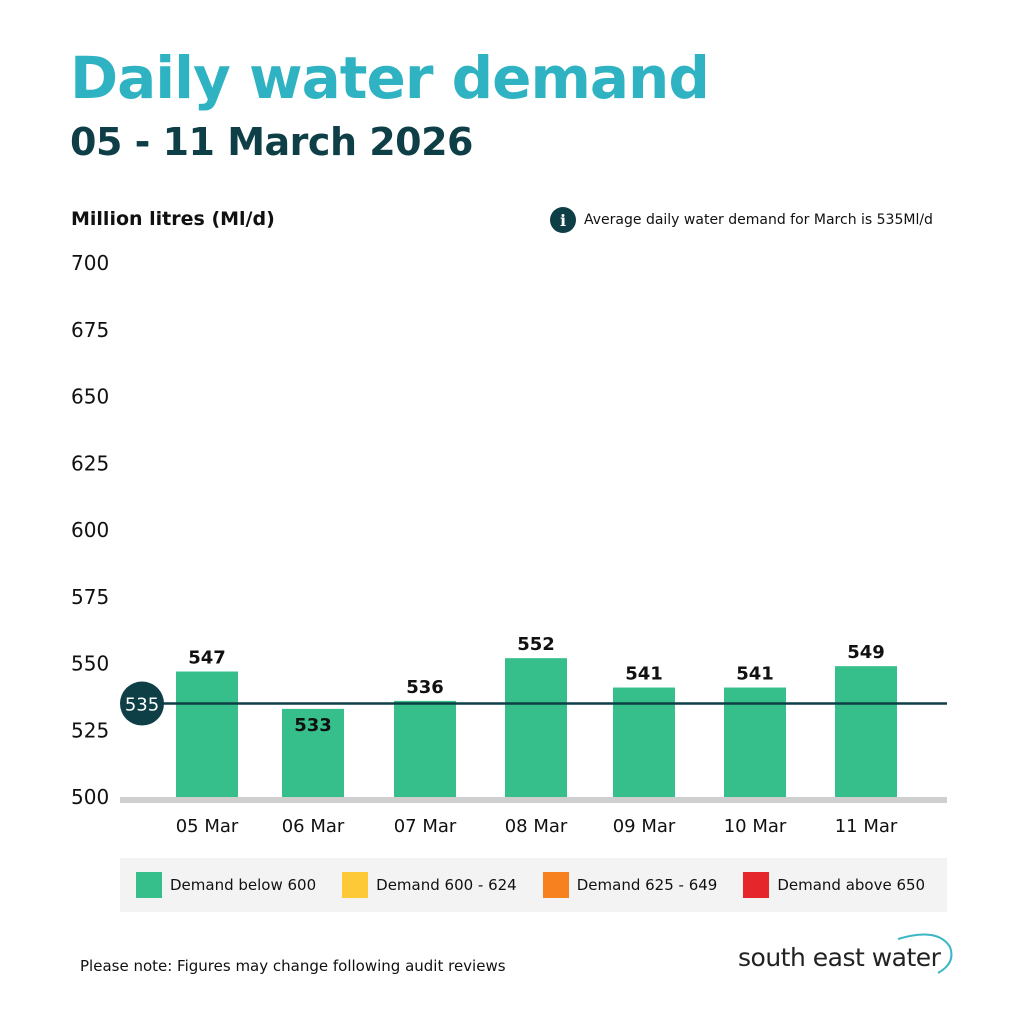 The height and width of the screenshot is (1024, 1024). I want to click on y-tick-label: 575, so click(90, 597).